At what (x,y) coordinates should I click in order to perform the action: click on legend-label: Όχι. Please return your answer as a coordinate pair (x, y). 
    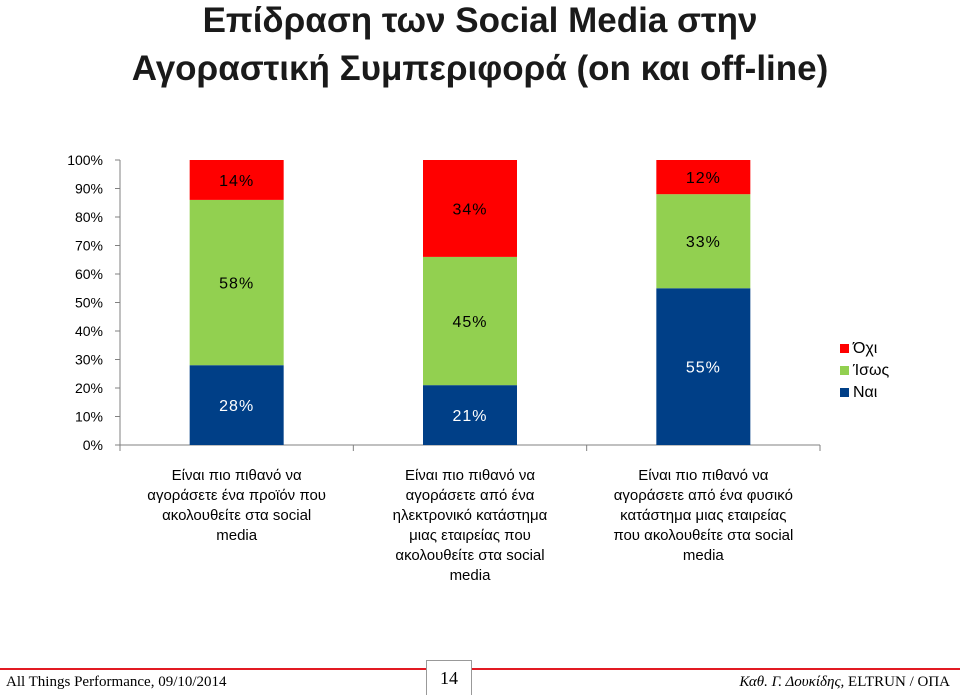
    Looking at the image, I should click on (865, 348).